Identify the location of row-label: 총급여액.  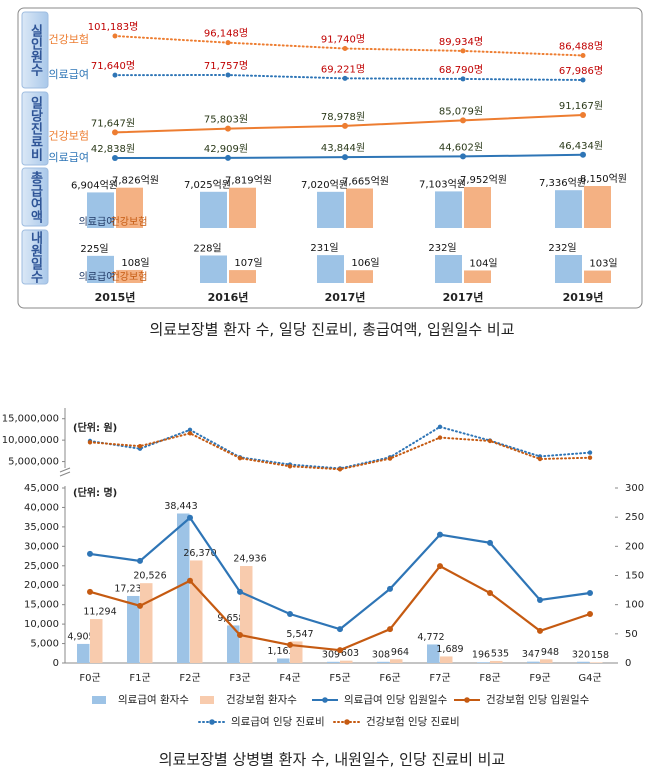
(35, 197).